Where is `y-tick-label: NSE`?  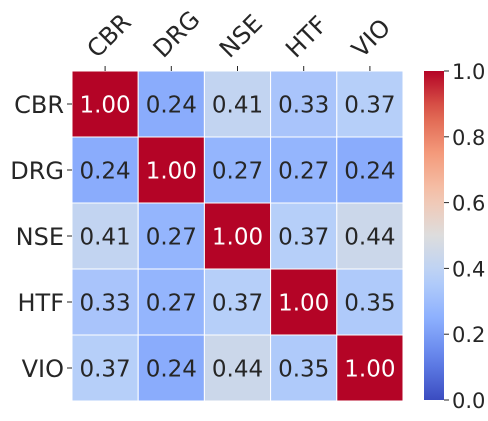
y-tick-label: NSE is located at coordinates (40, 237).